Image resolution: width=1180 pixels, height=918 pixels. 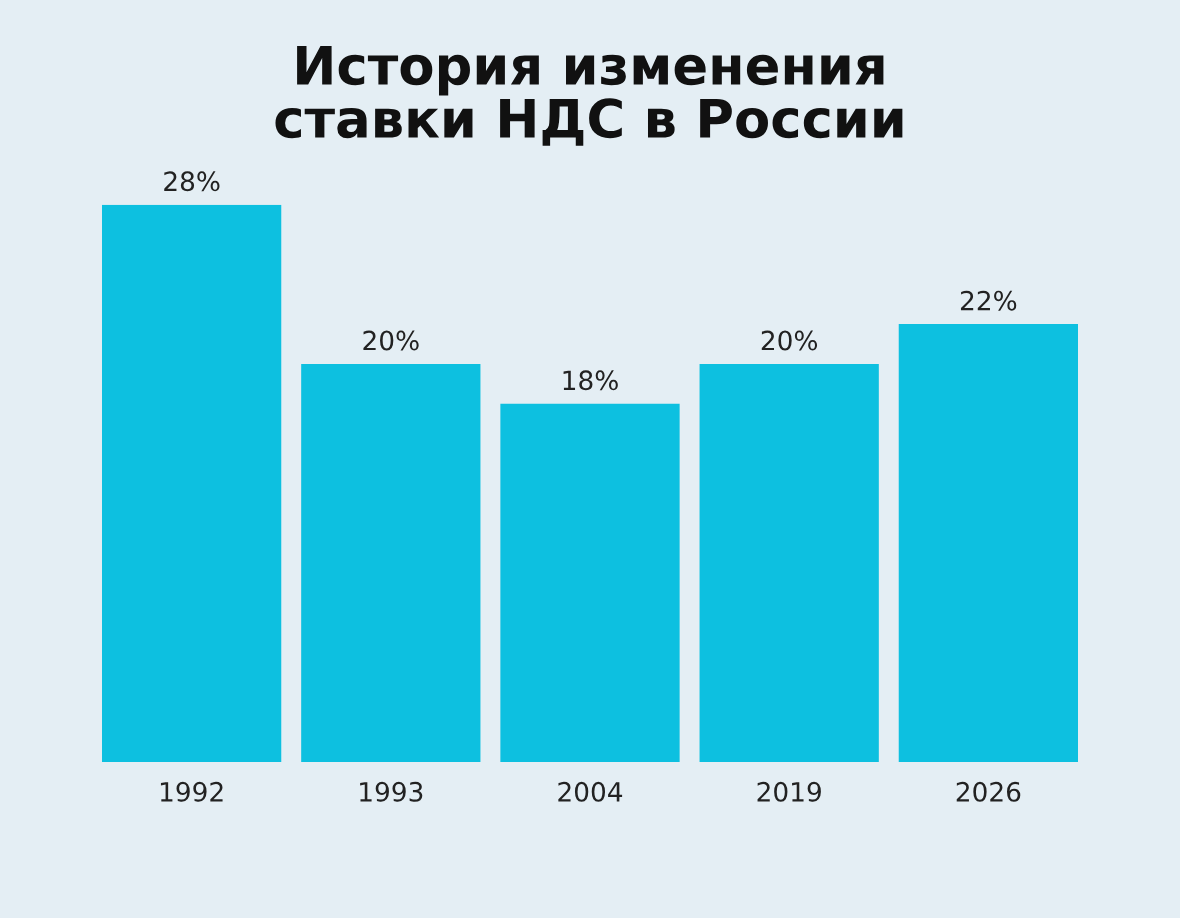 What do you see at coordinates (789, 791) in the screenshot?
I see `x-tick-label: 2019` at bounding box center [789, 791].